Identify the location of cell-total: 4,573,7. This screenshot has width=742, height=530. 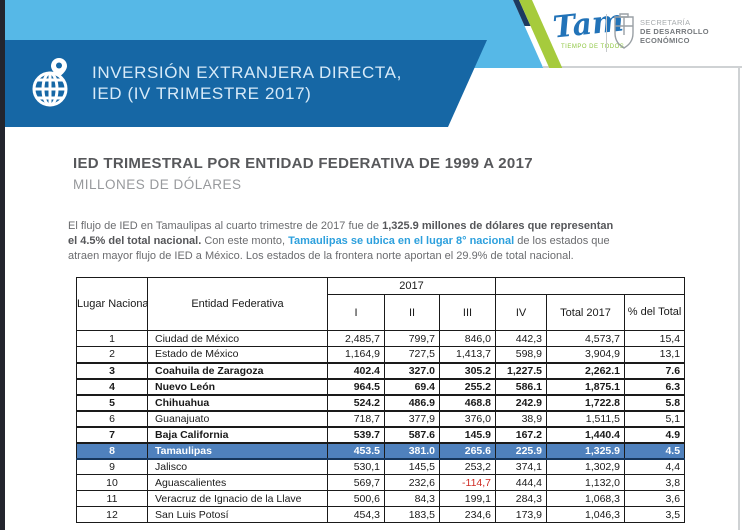
(586, 338).